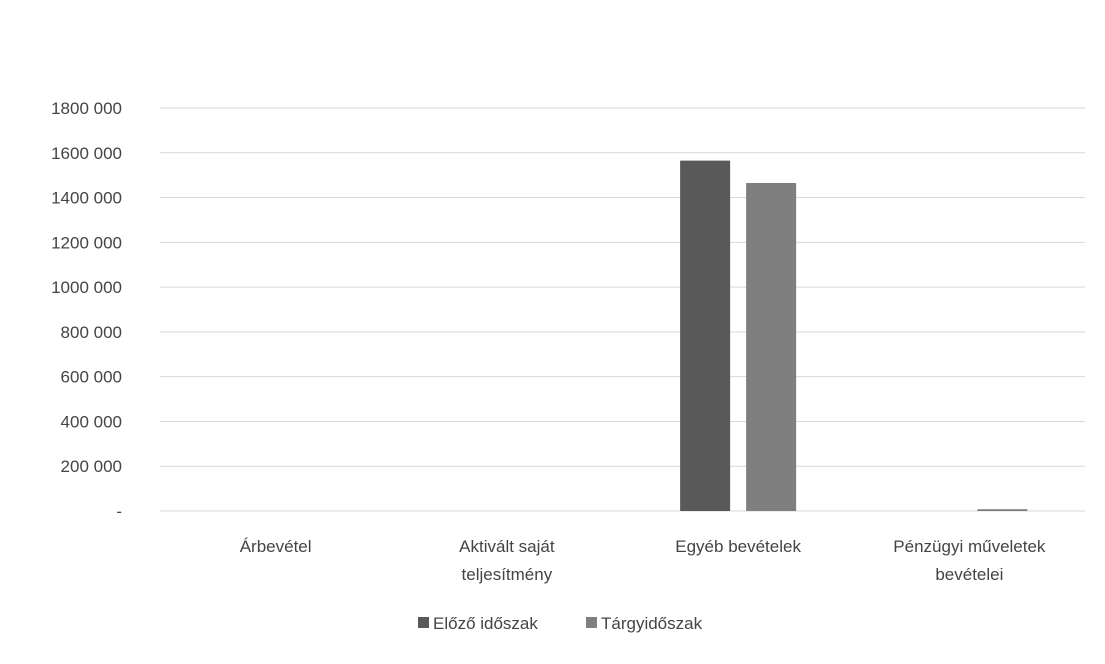  What do you see at coordinates (738, 546) in the screenshot?
I see `x-category-label: Egyéb bevételek` at bounding box center [738, 546].